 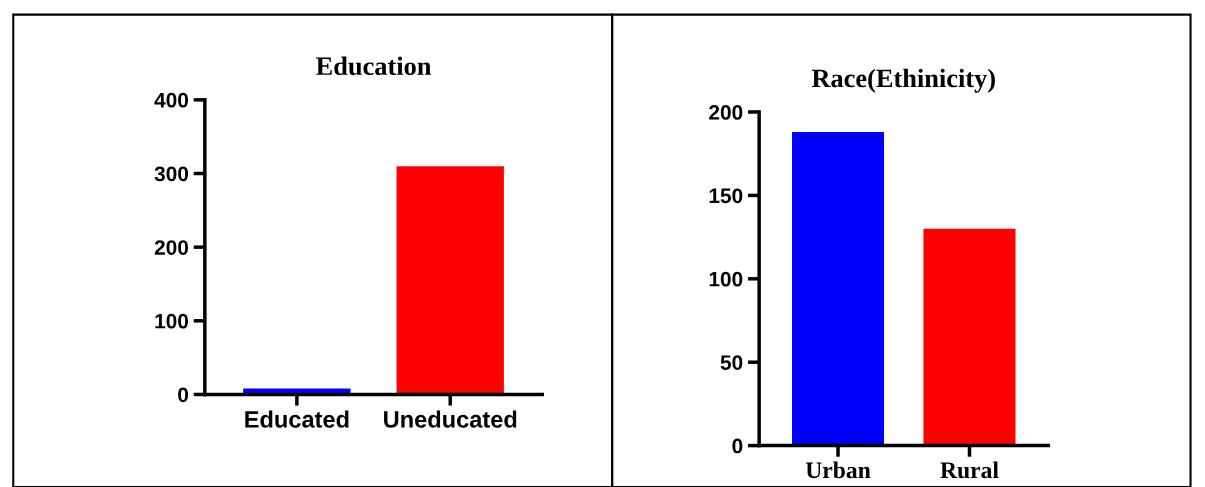 What do you see at coordinates (903, 80) in the screenshot?
I see `chart-title: Race(Ethinicity)` at bounding box center [903, 80].